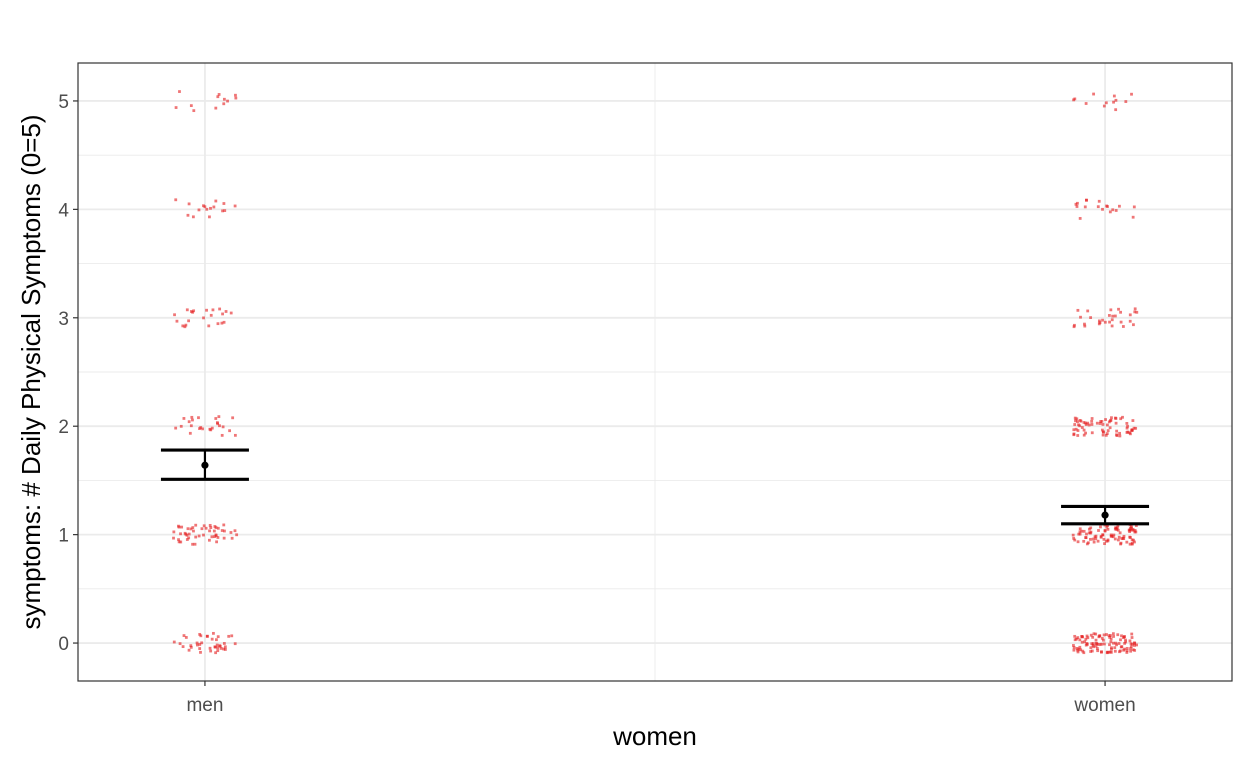 This screenshot has height=768, width=1248. I want to click on y-axis: 0 1 2 3 4 5, so click(68, 373).